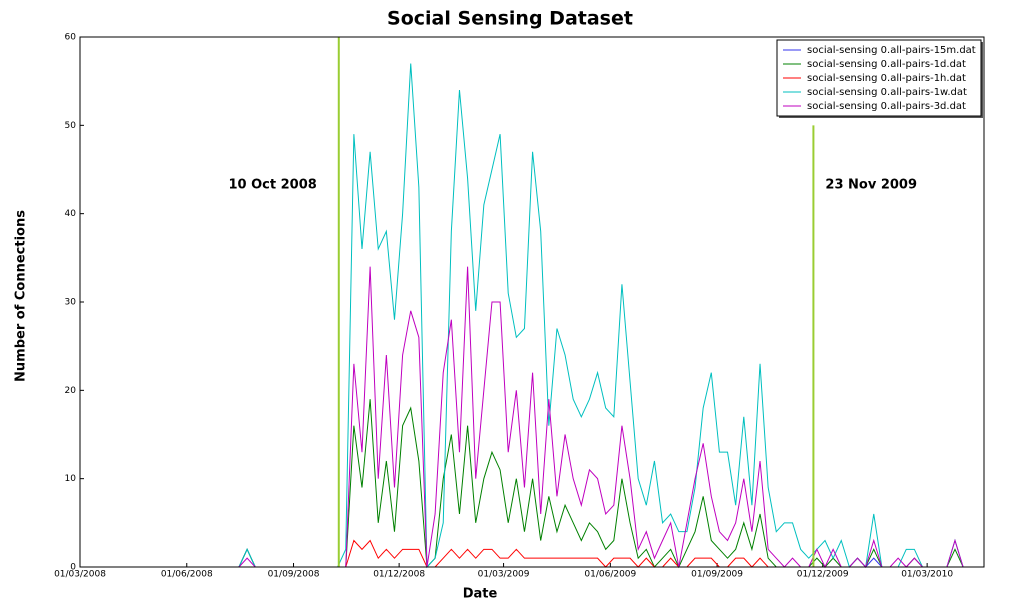 The width and height of the screenshot is (1024, 610). Describe the element at coordinates (71, 38) in the screenshot. I see `y-tick-label: 60` at that location.